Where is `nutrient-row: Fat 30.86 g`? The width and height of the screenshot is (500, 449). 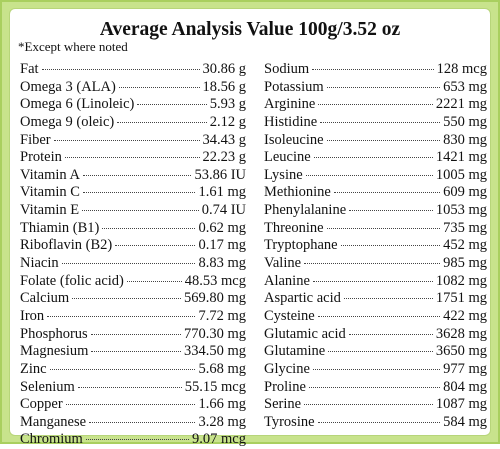 nutrient-row: Fat 30.86 g is located at coordinates (133, 70).